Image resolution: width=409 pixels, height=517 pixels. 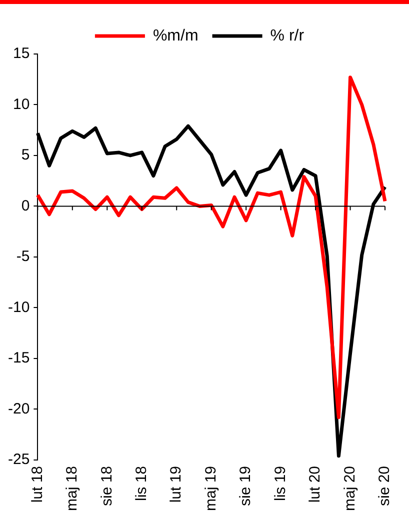 I want to click on legend-label: % r/r, so click(x=287, y=35).